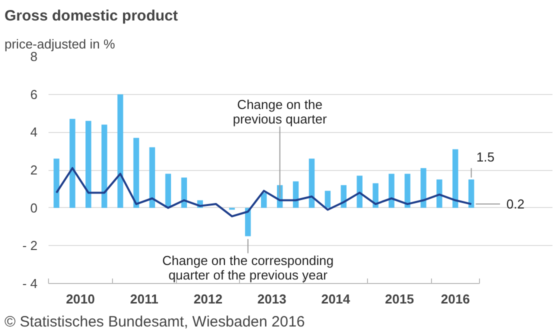  I want to click on x-tick-label: 2015, so click(399, 299).